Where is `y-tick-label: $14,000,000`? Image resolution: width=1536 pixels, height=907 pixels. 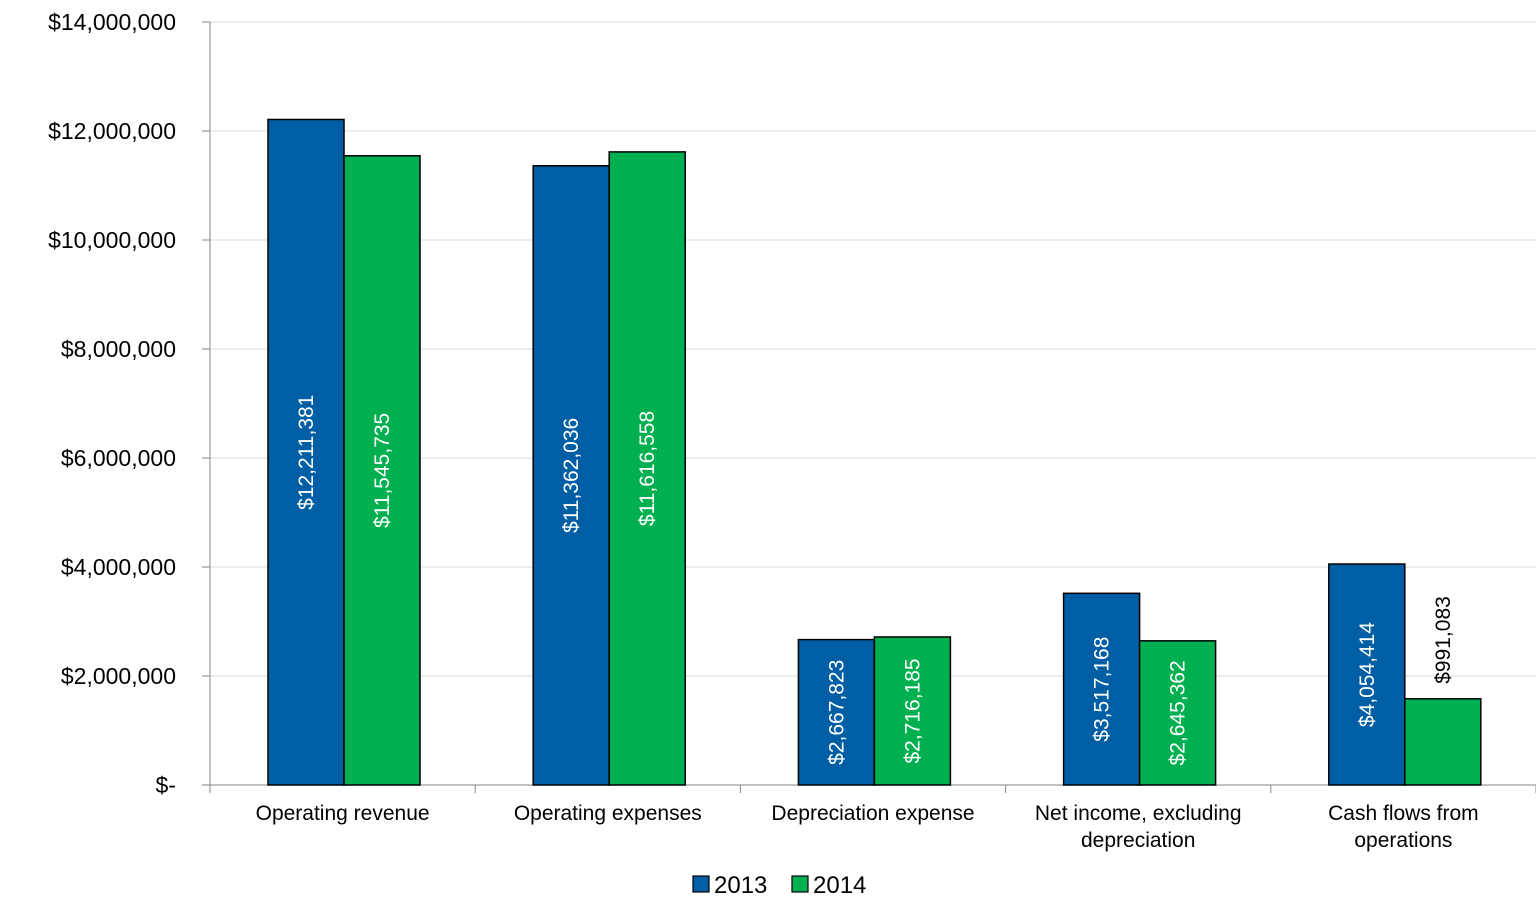 y-tick-label: $14,000,000 is located at coordinates (112, 22).